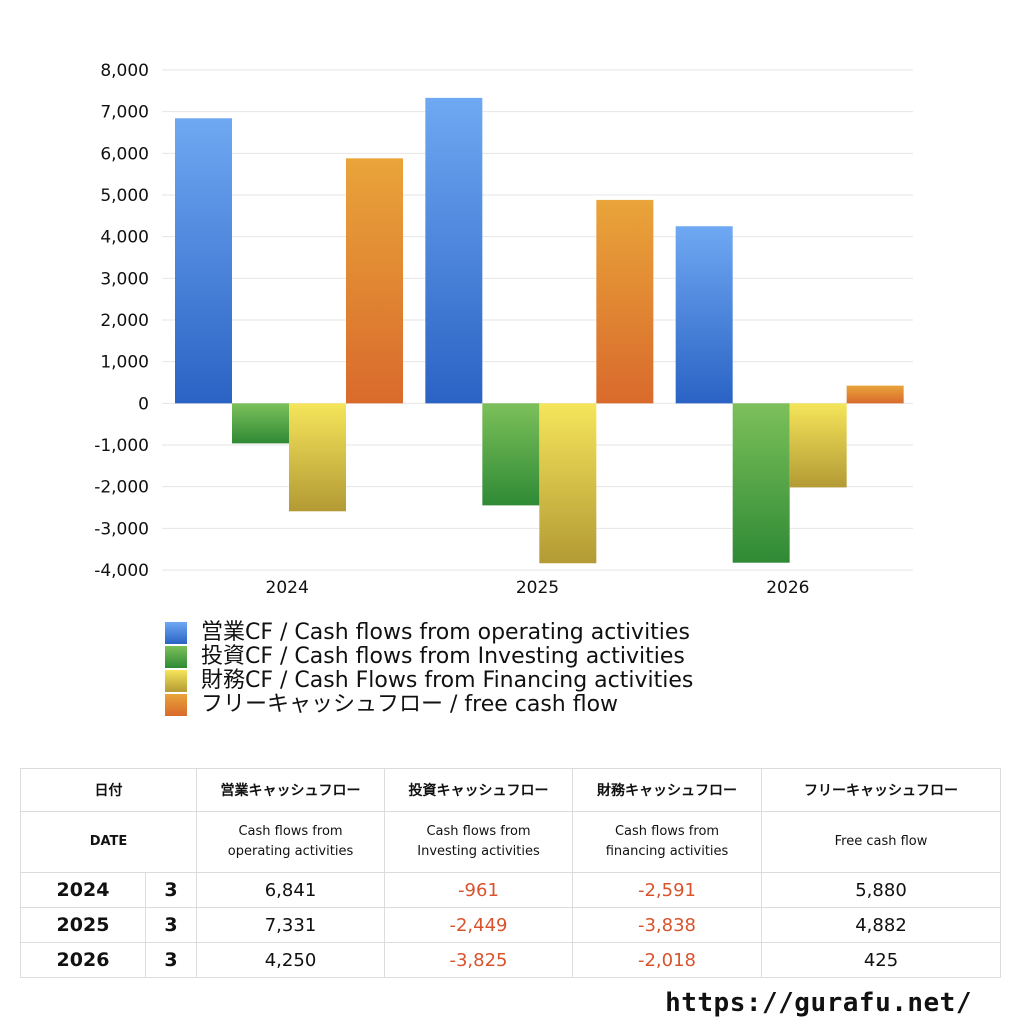 This screenshot has width=1024, height=1024. What do you see at coordinates (143, 404) in the screenshot?
I see `y-tick-label: 0` at bounding box center [143, 404].